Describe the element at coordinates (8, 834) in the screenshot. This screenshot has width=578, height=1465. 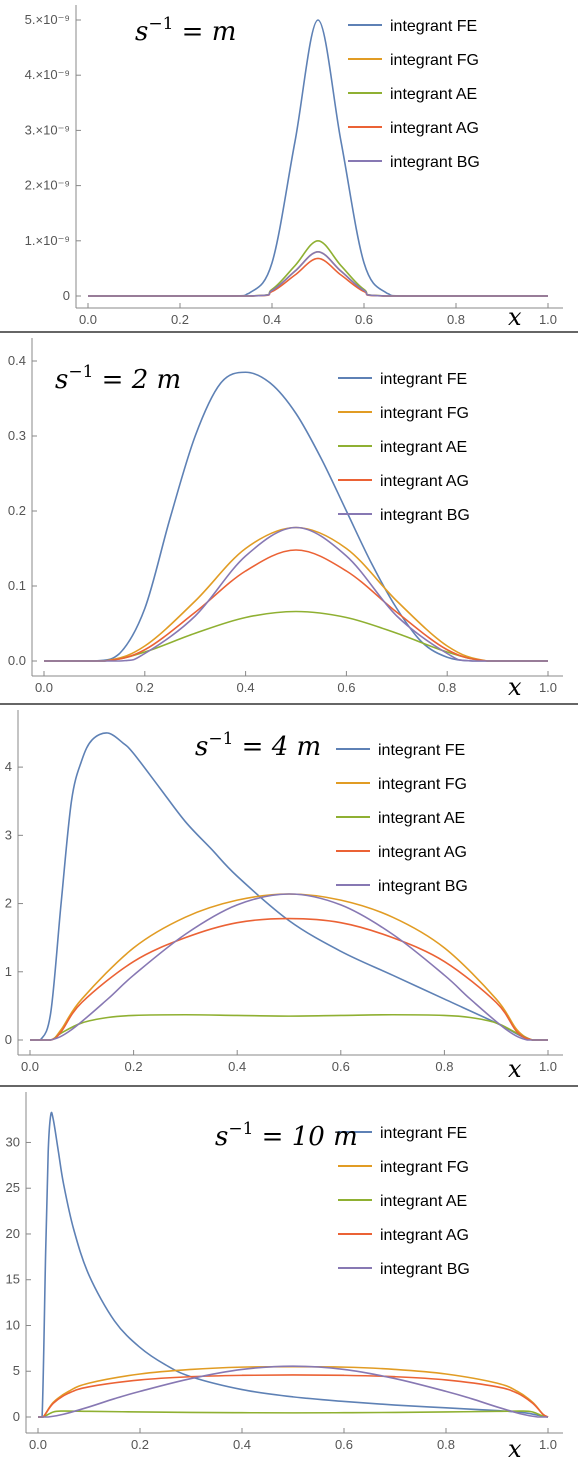
I see `y-tick-label: 3` at that location.